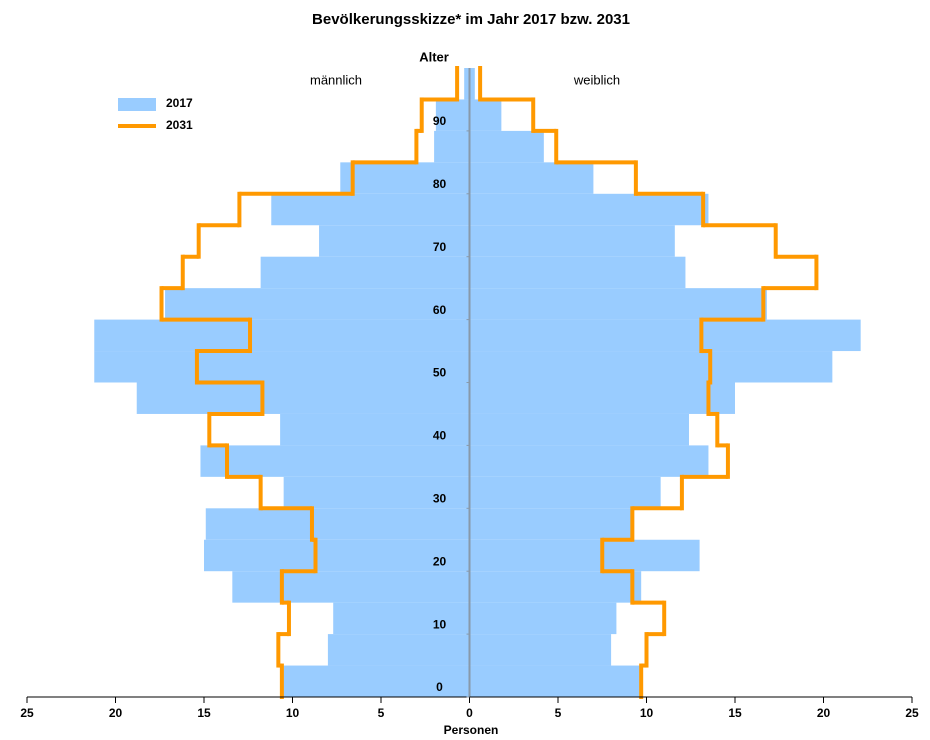 The height and width of the screenshot is (740, 930). Describe the element at coordinates (179, 125) in the screenshot. I see `legend-label: 2031` at that location.